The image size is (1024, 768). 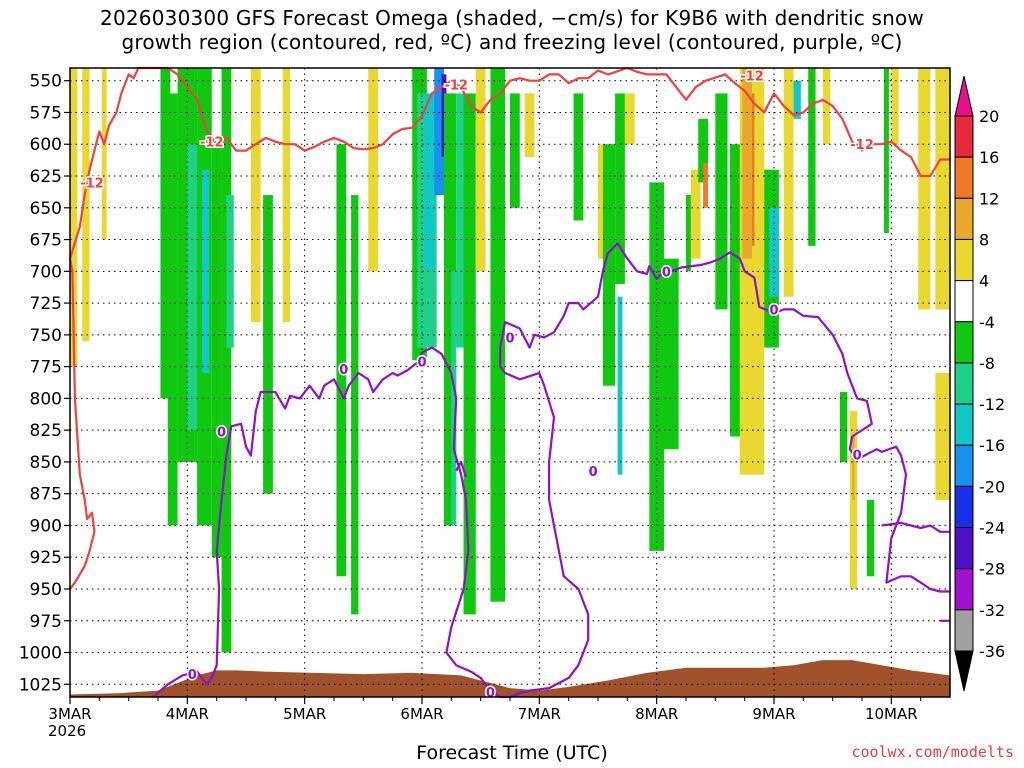 What do you see at coordinates (891, 714) in the screenshot?
I see `x-tick-label: 10MAR` at bounding box center [891, 714].